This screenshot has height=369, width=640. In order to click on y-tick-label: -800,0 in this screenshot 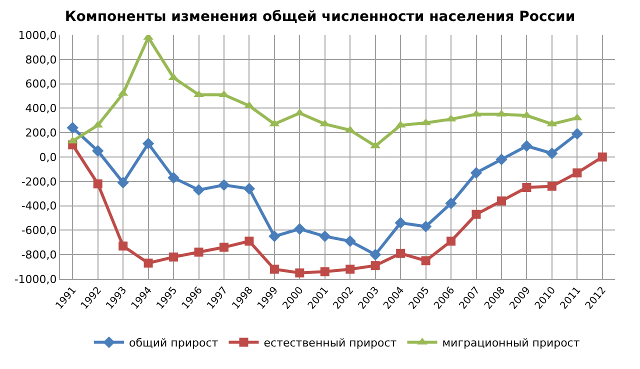, I will do `click(39, 255)`.